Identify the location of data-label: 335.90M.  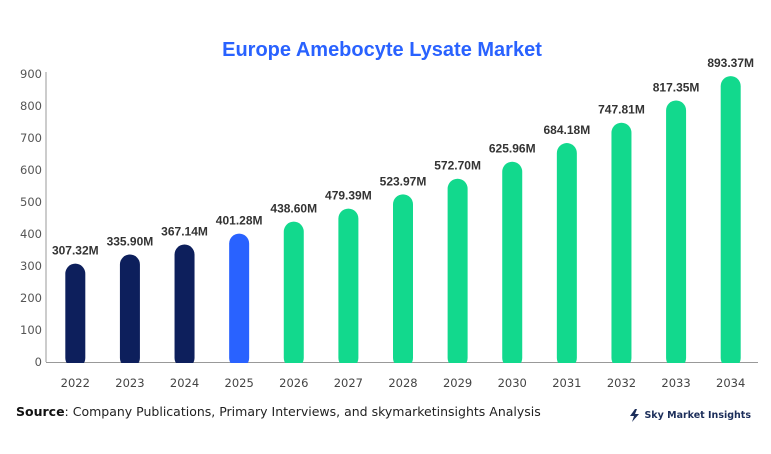
(130, 242).